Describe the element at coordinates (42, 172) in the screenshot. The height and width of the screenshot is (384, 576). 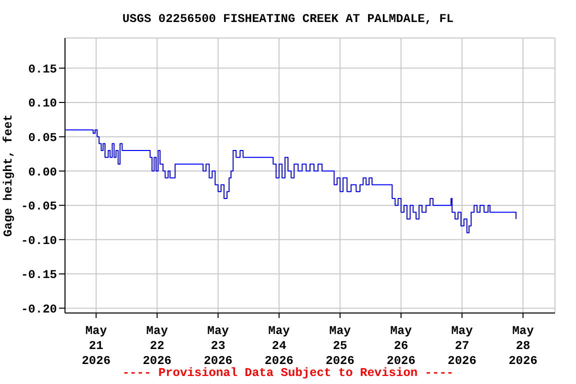
I see `y-tick-label: 0.00` at that location.